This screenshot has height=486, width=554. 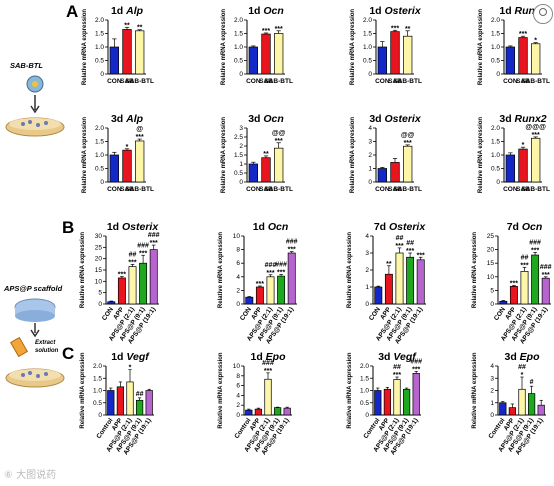 What do you see at coordinates (370, 169) in the screenshot?
I see `y-tick-label: 1` at bounding box center [370, 169].